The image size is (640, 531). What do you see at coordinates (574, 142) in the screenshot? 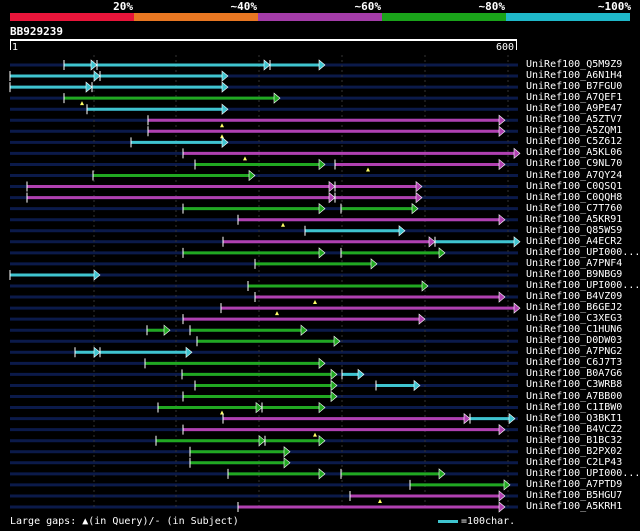
I see `hit-label: UniRef100_C5Z612` at bounding box center [574, 142].